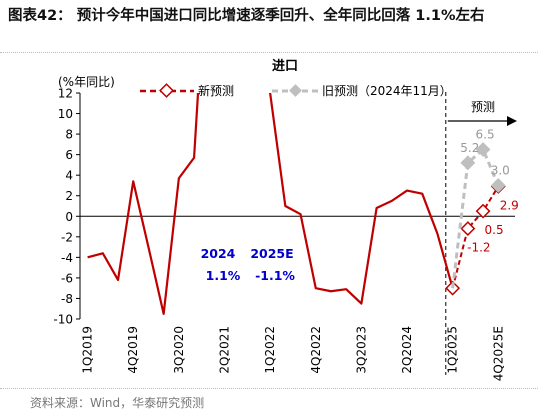 This screenshot has width=538, height=416. Describe the element at coordinates (224, 350) in the screenshot. I see `x-tick-label: 2Q2021` at that location.